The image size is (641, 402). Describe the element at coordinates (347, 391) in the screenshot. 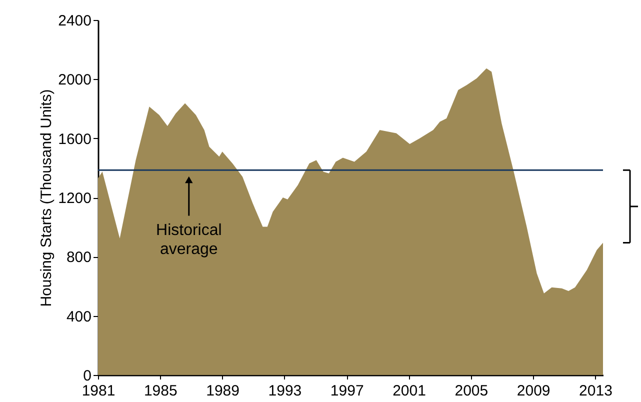

I see `x-tick-label: 1997` at that location.